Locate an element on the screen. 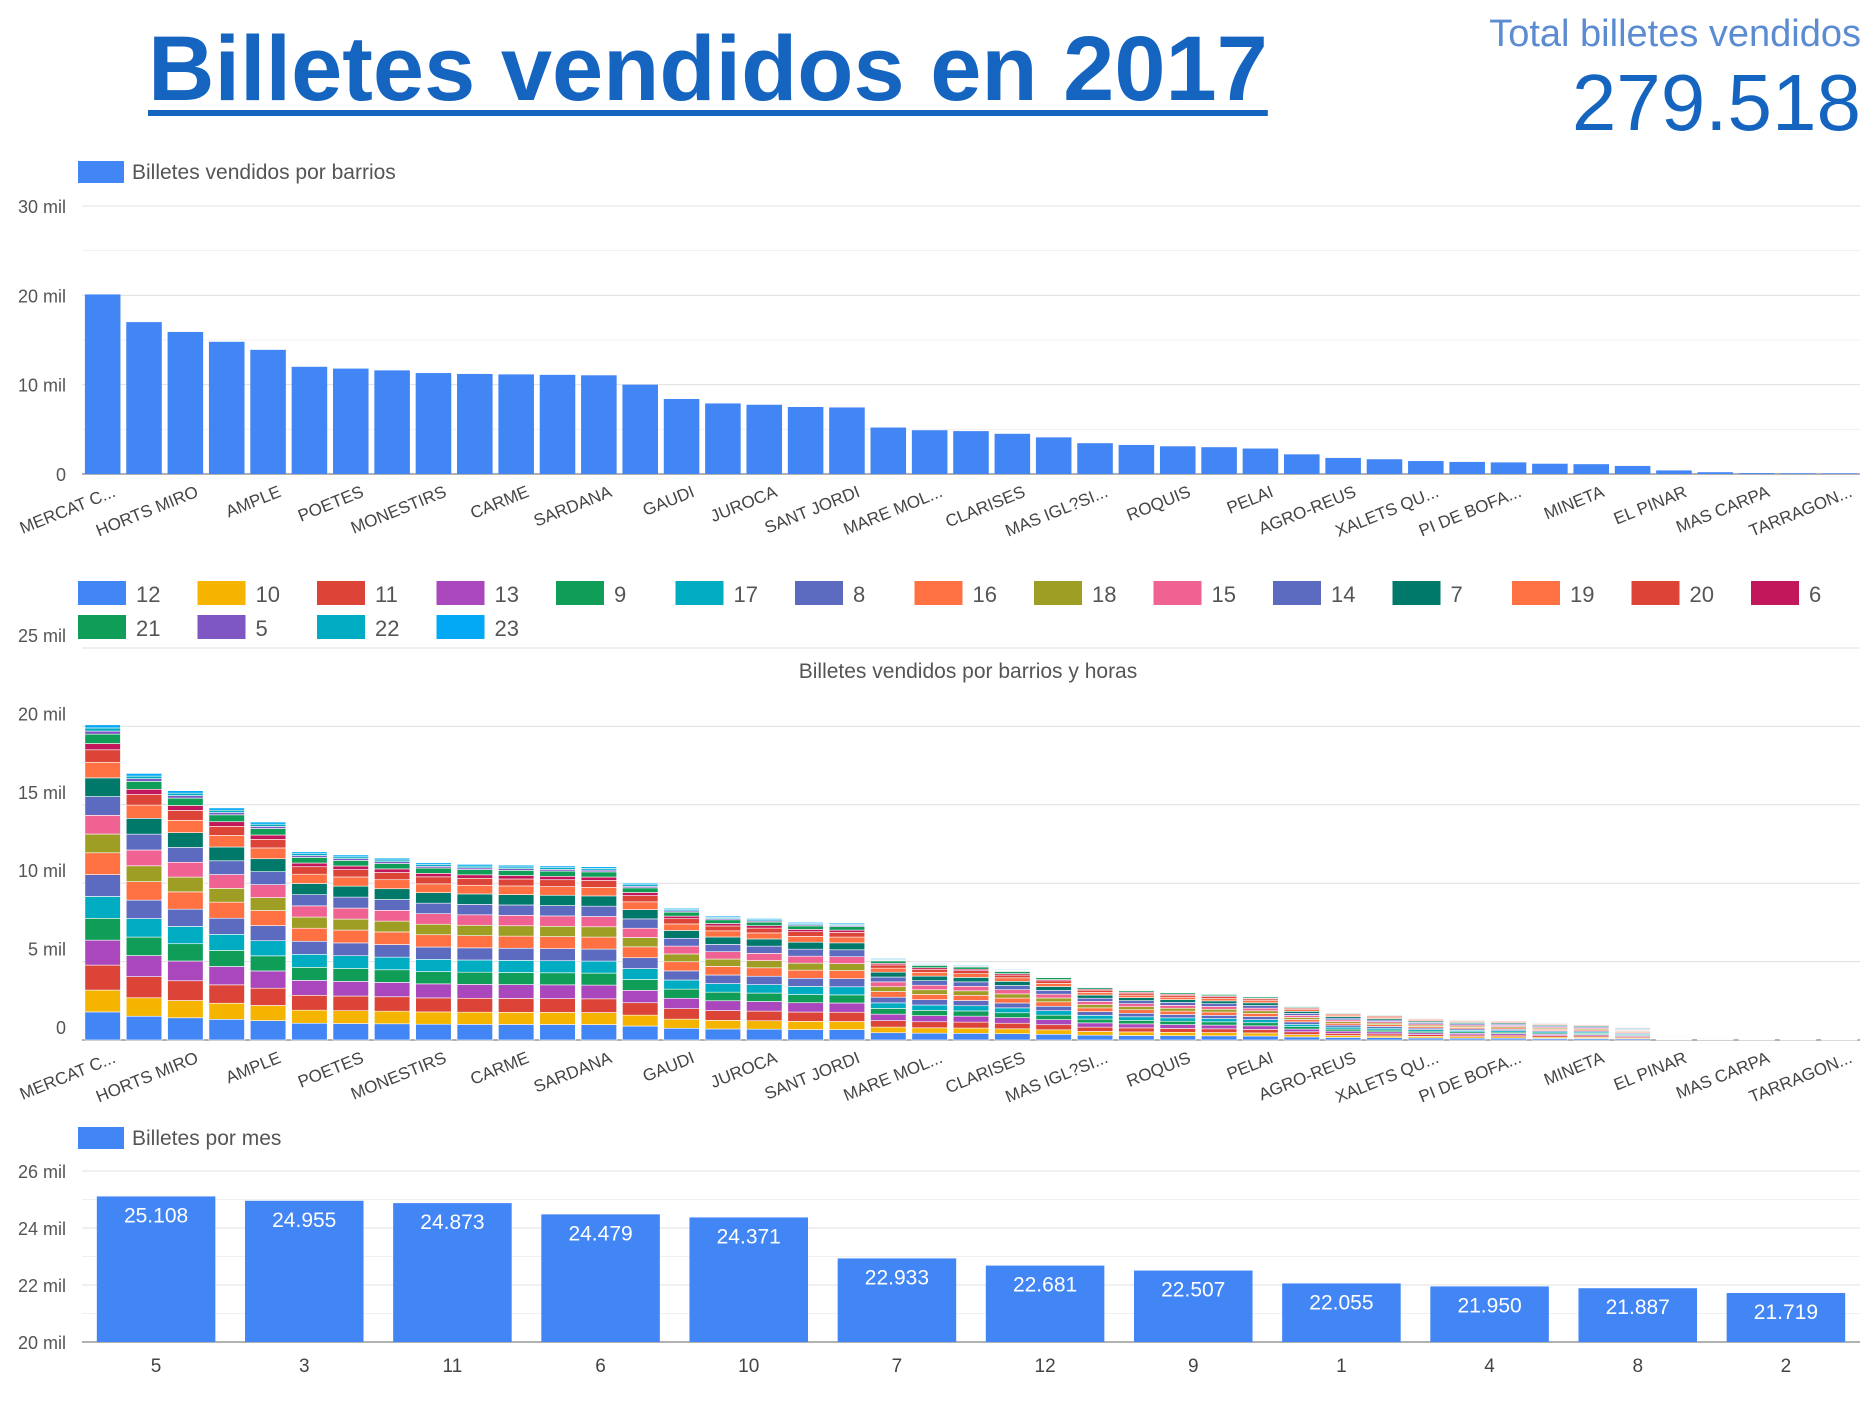 The height and width of the screenshot is (1407, 1875). x-tick-label: 4 is located at coordinates (1489, 1366).